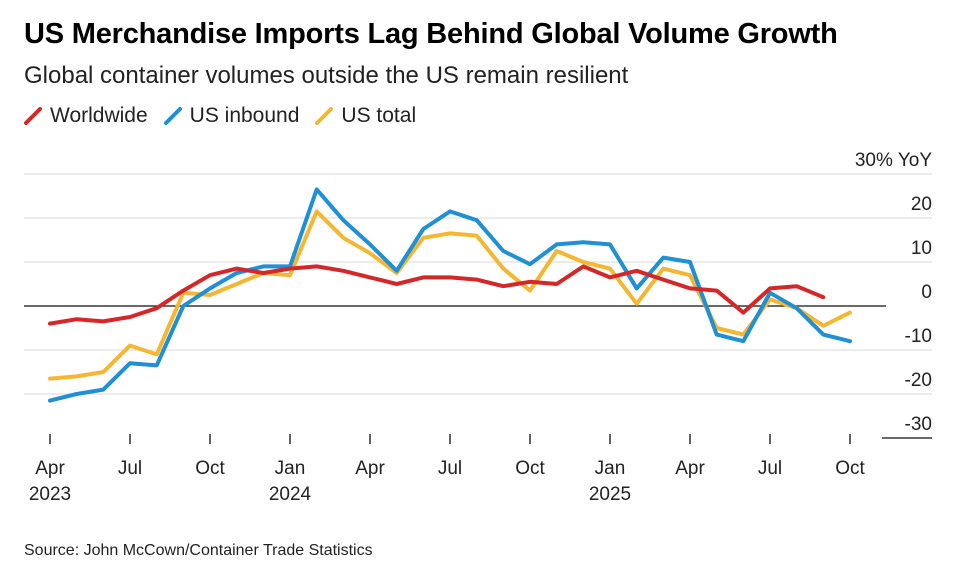 The image size is (962, 573). What do you see at coordinates (926, 292) in the screenshot?
I see `y-tick-label: 0` at bounding box center [926, 292].